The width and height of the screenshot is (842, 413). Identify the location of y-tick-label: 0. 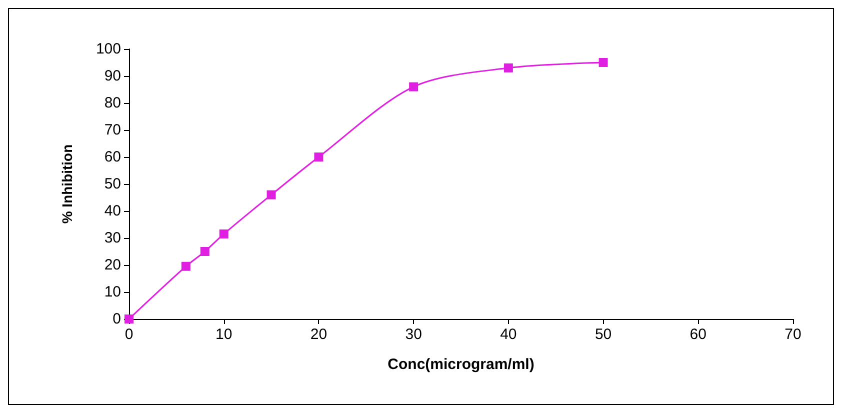
(116, 319).